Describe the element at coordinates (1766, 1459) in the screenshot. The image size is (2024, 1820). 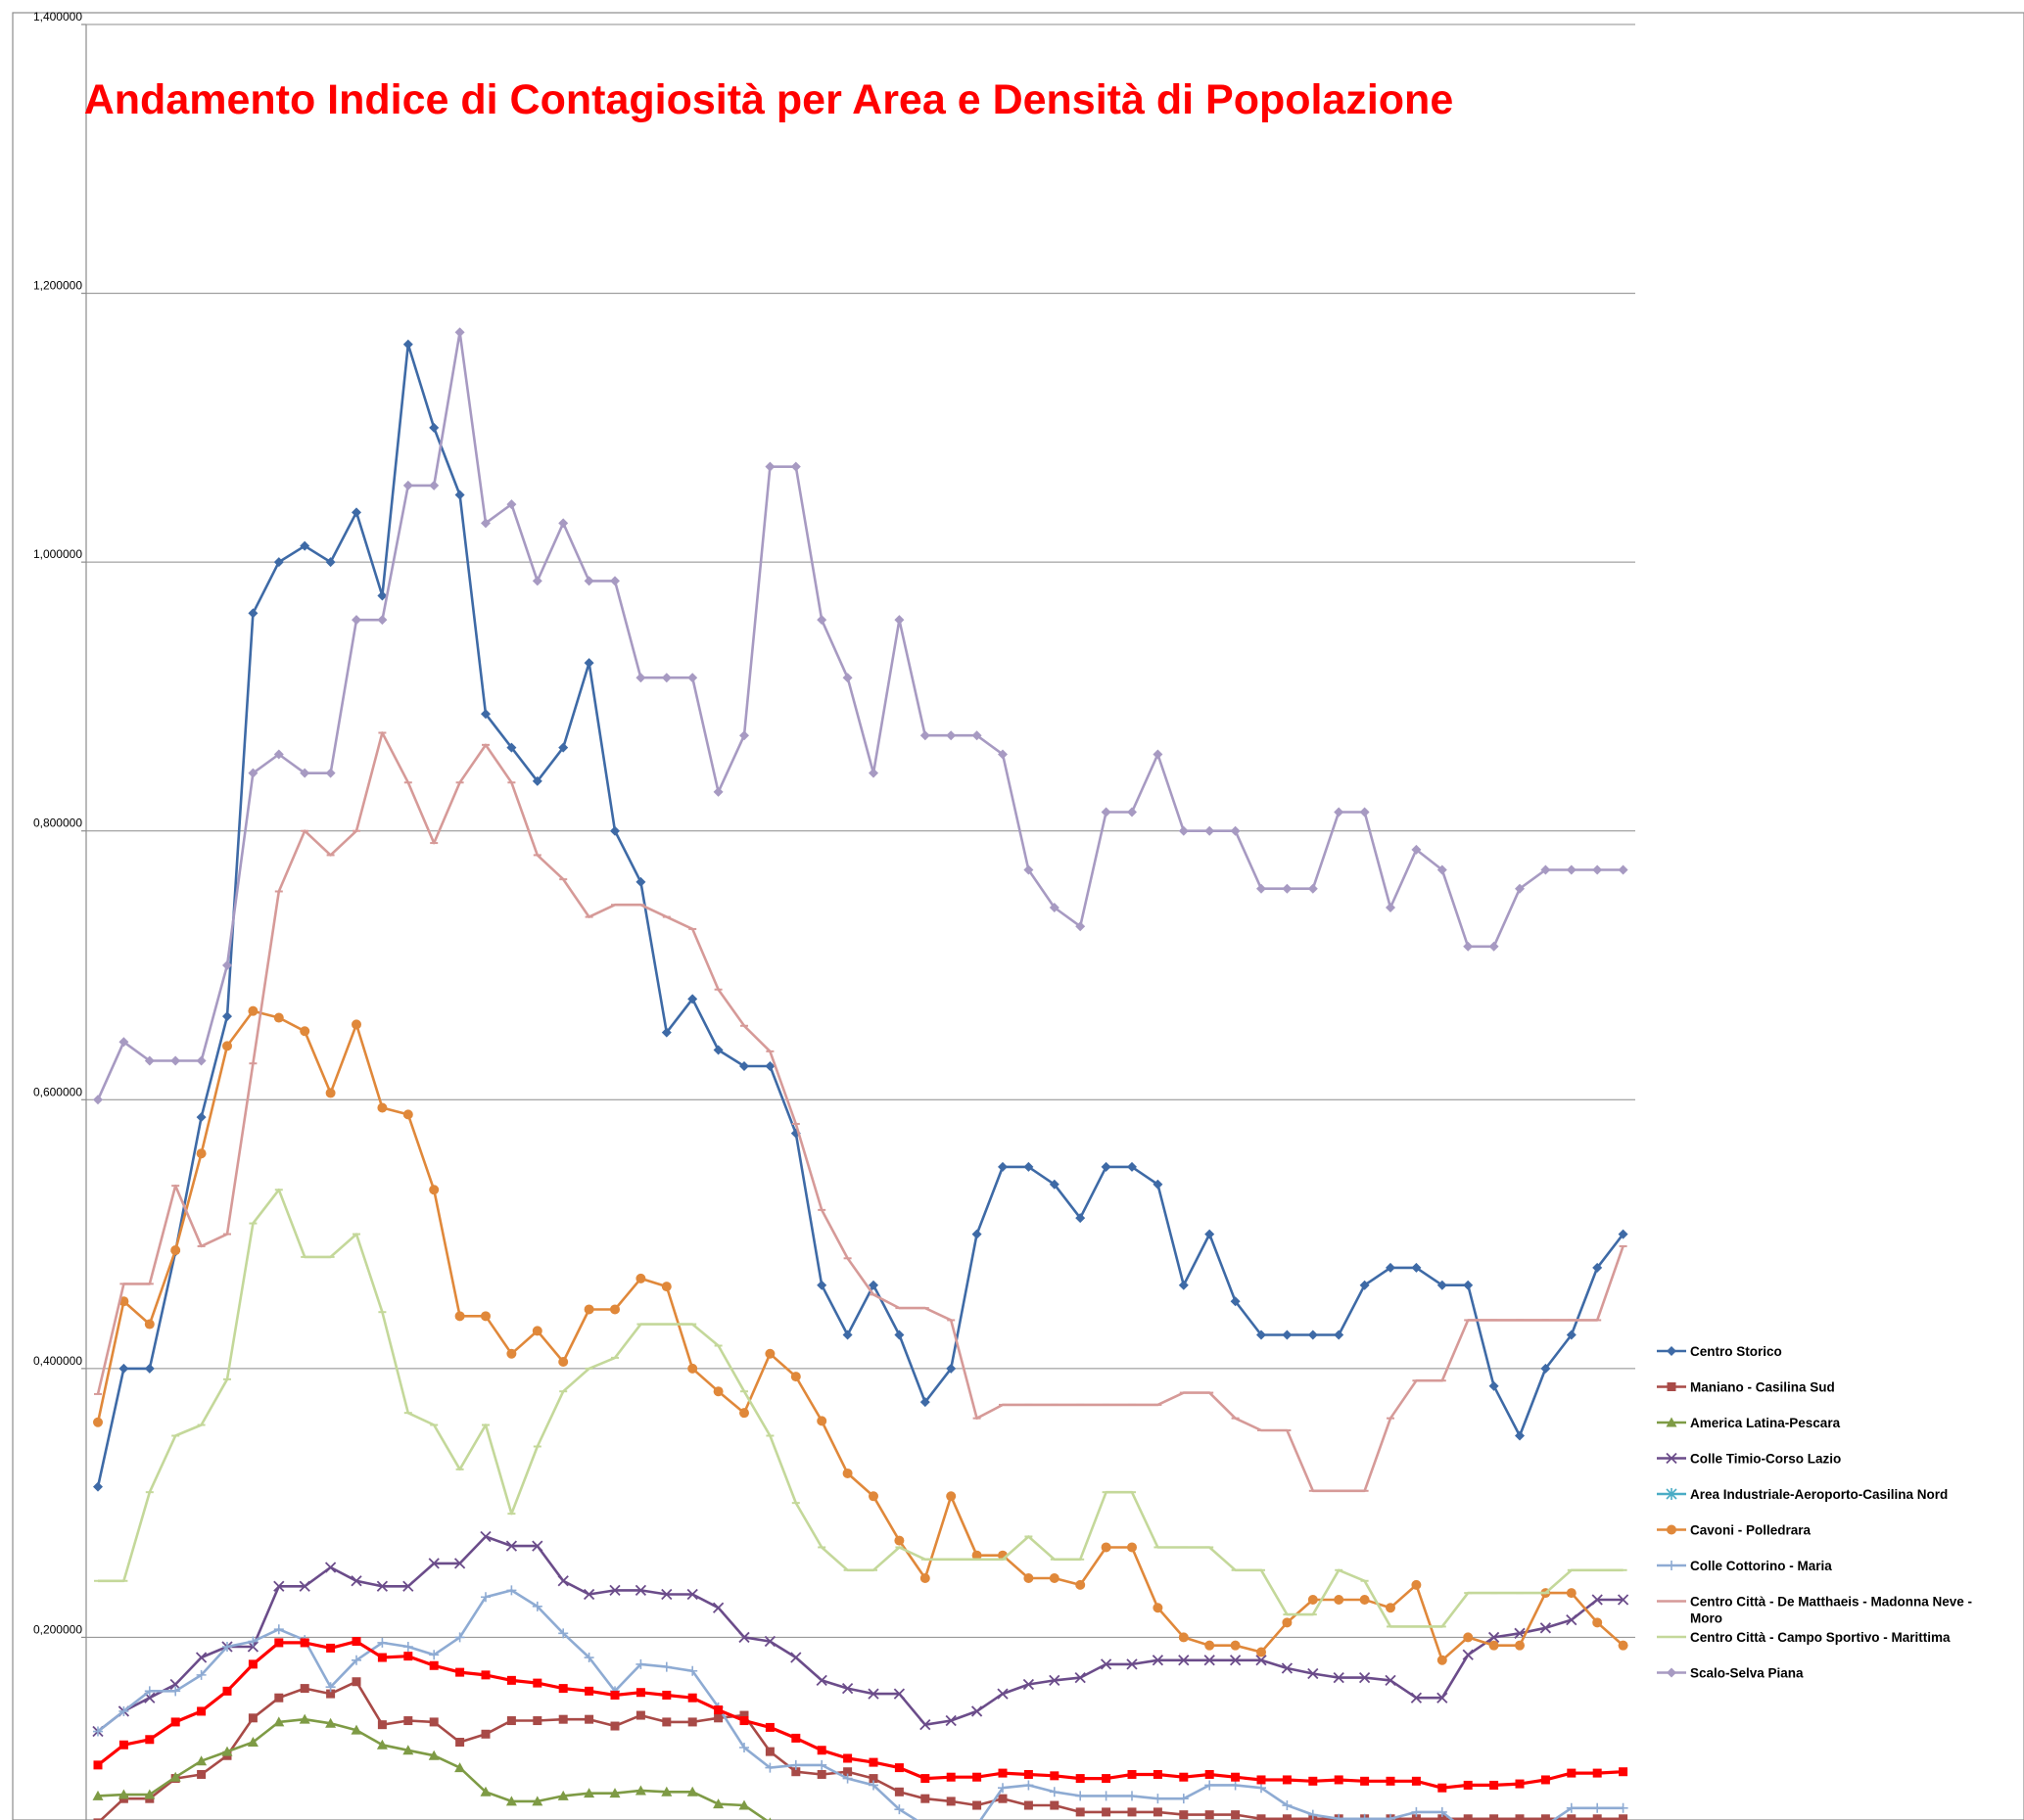
I see `legend-label: Colle Timio-Corso Lazio` at that location.